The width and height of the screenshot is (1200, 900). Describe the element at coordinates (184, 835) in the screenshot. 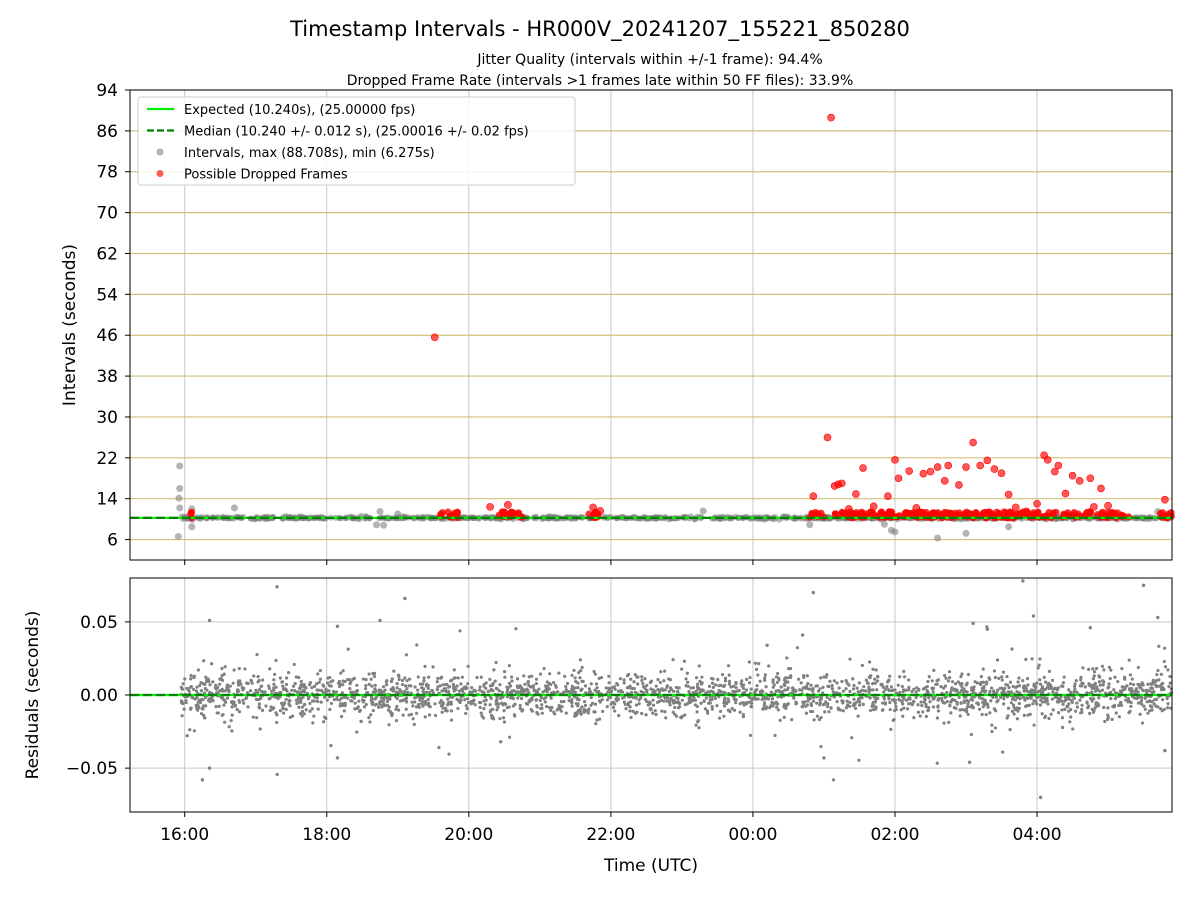

I see `residuals-xtick-label: 16:00` at that location.